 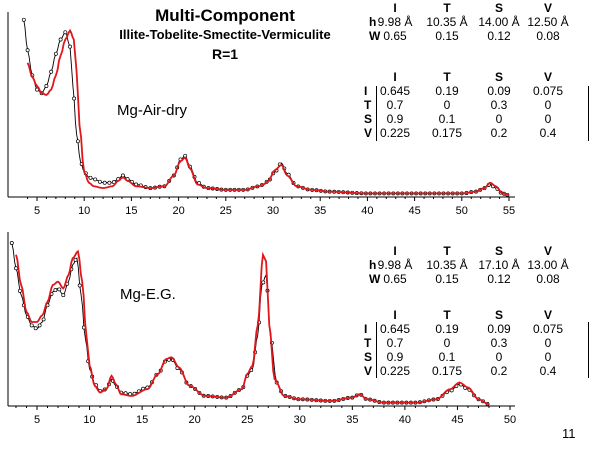 I want to click on table-cell: 0.645, so click(x=395, y=329).